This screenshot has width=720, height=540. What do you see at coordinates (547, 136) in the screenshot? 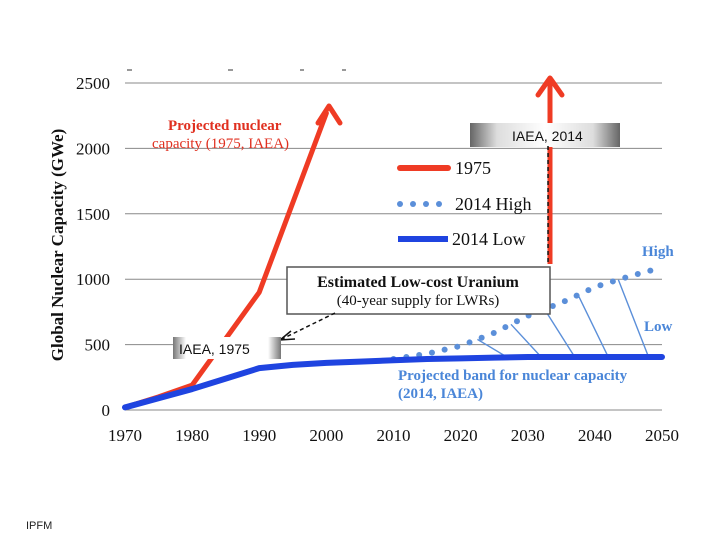
I see `iaea-2014-label: IAEA, 2014` at bounding box center [547, 136].